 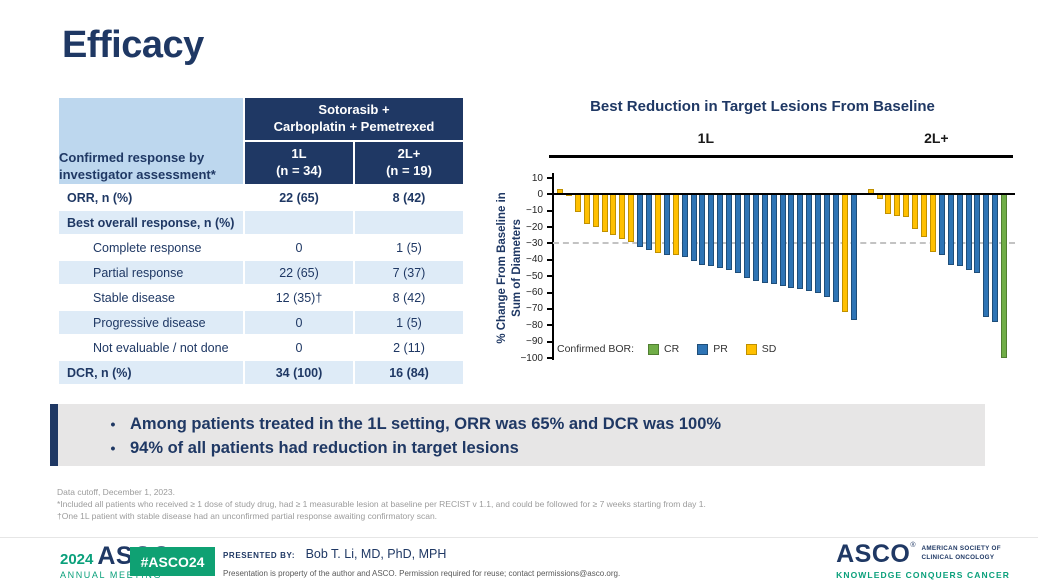 I want to click on legend-label: SD, so click(x=769, y=349).